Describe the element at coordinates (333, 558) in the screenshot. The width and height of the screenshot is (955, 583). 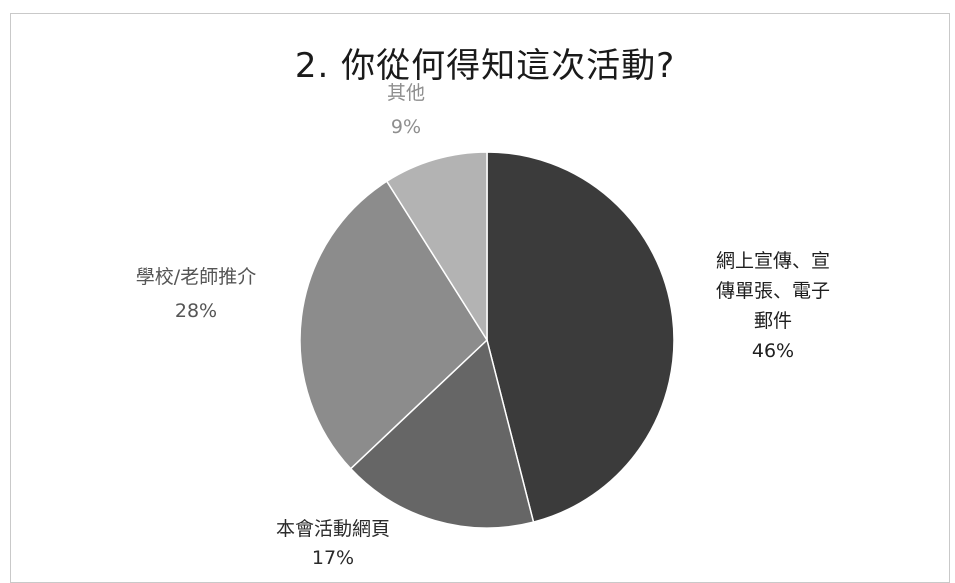
I see `slice-value-label: 17%` at that location.